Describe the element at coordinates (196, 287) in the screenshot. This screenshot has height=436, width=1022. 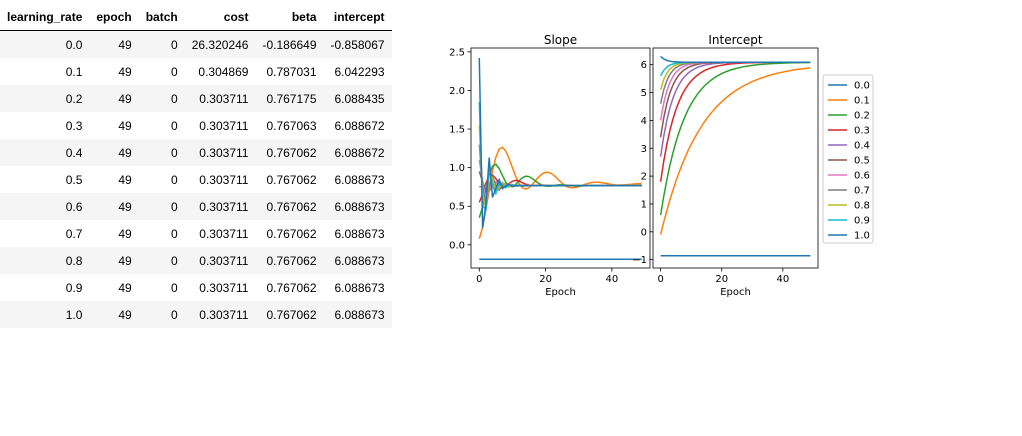
I see `table-row: 0.9 49 0 0.303711 0.767062 6.088673` at that location.